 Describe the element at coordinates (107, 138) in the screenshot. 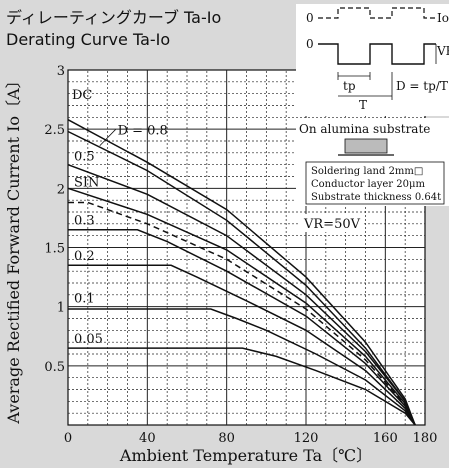

I see `label-leader-line` at that location.